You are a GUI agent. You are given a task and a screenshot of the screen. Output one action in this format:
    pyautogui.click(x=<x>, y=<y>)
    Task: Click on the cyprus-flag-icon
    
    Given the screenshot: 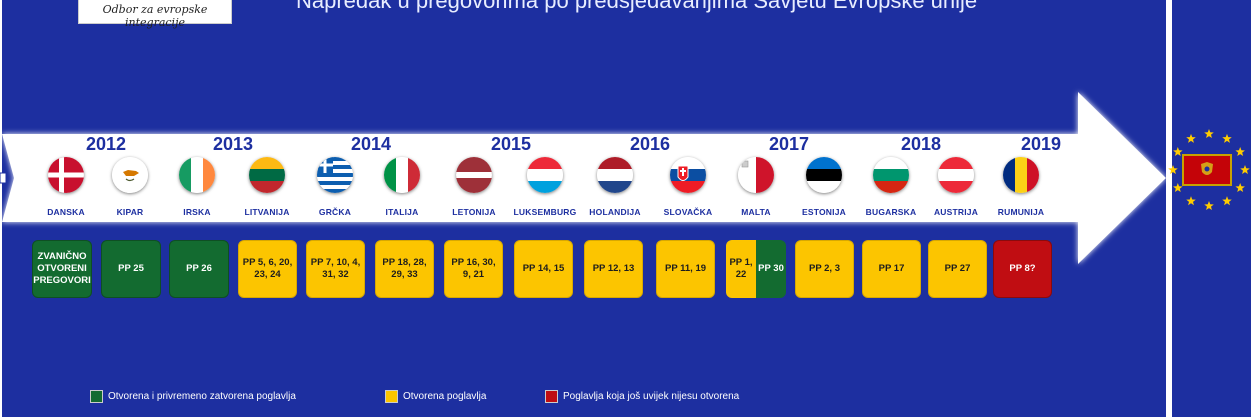 What is the action you would take?
    pyautogui.click(x=130, y=175)
    